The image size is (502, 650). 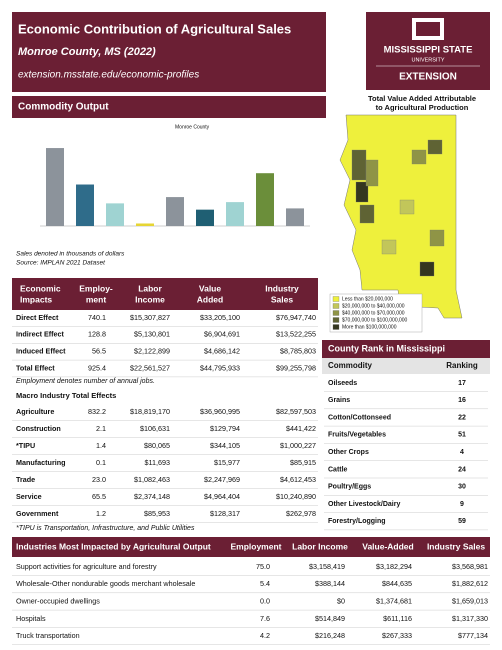 What do you see at coordinates (222, 496) in the screenshot?
I see `cell: $4,964,404` at bounding box center [222, 496].